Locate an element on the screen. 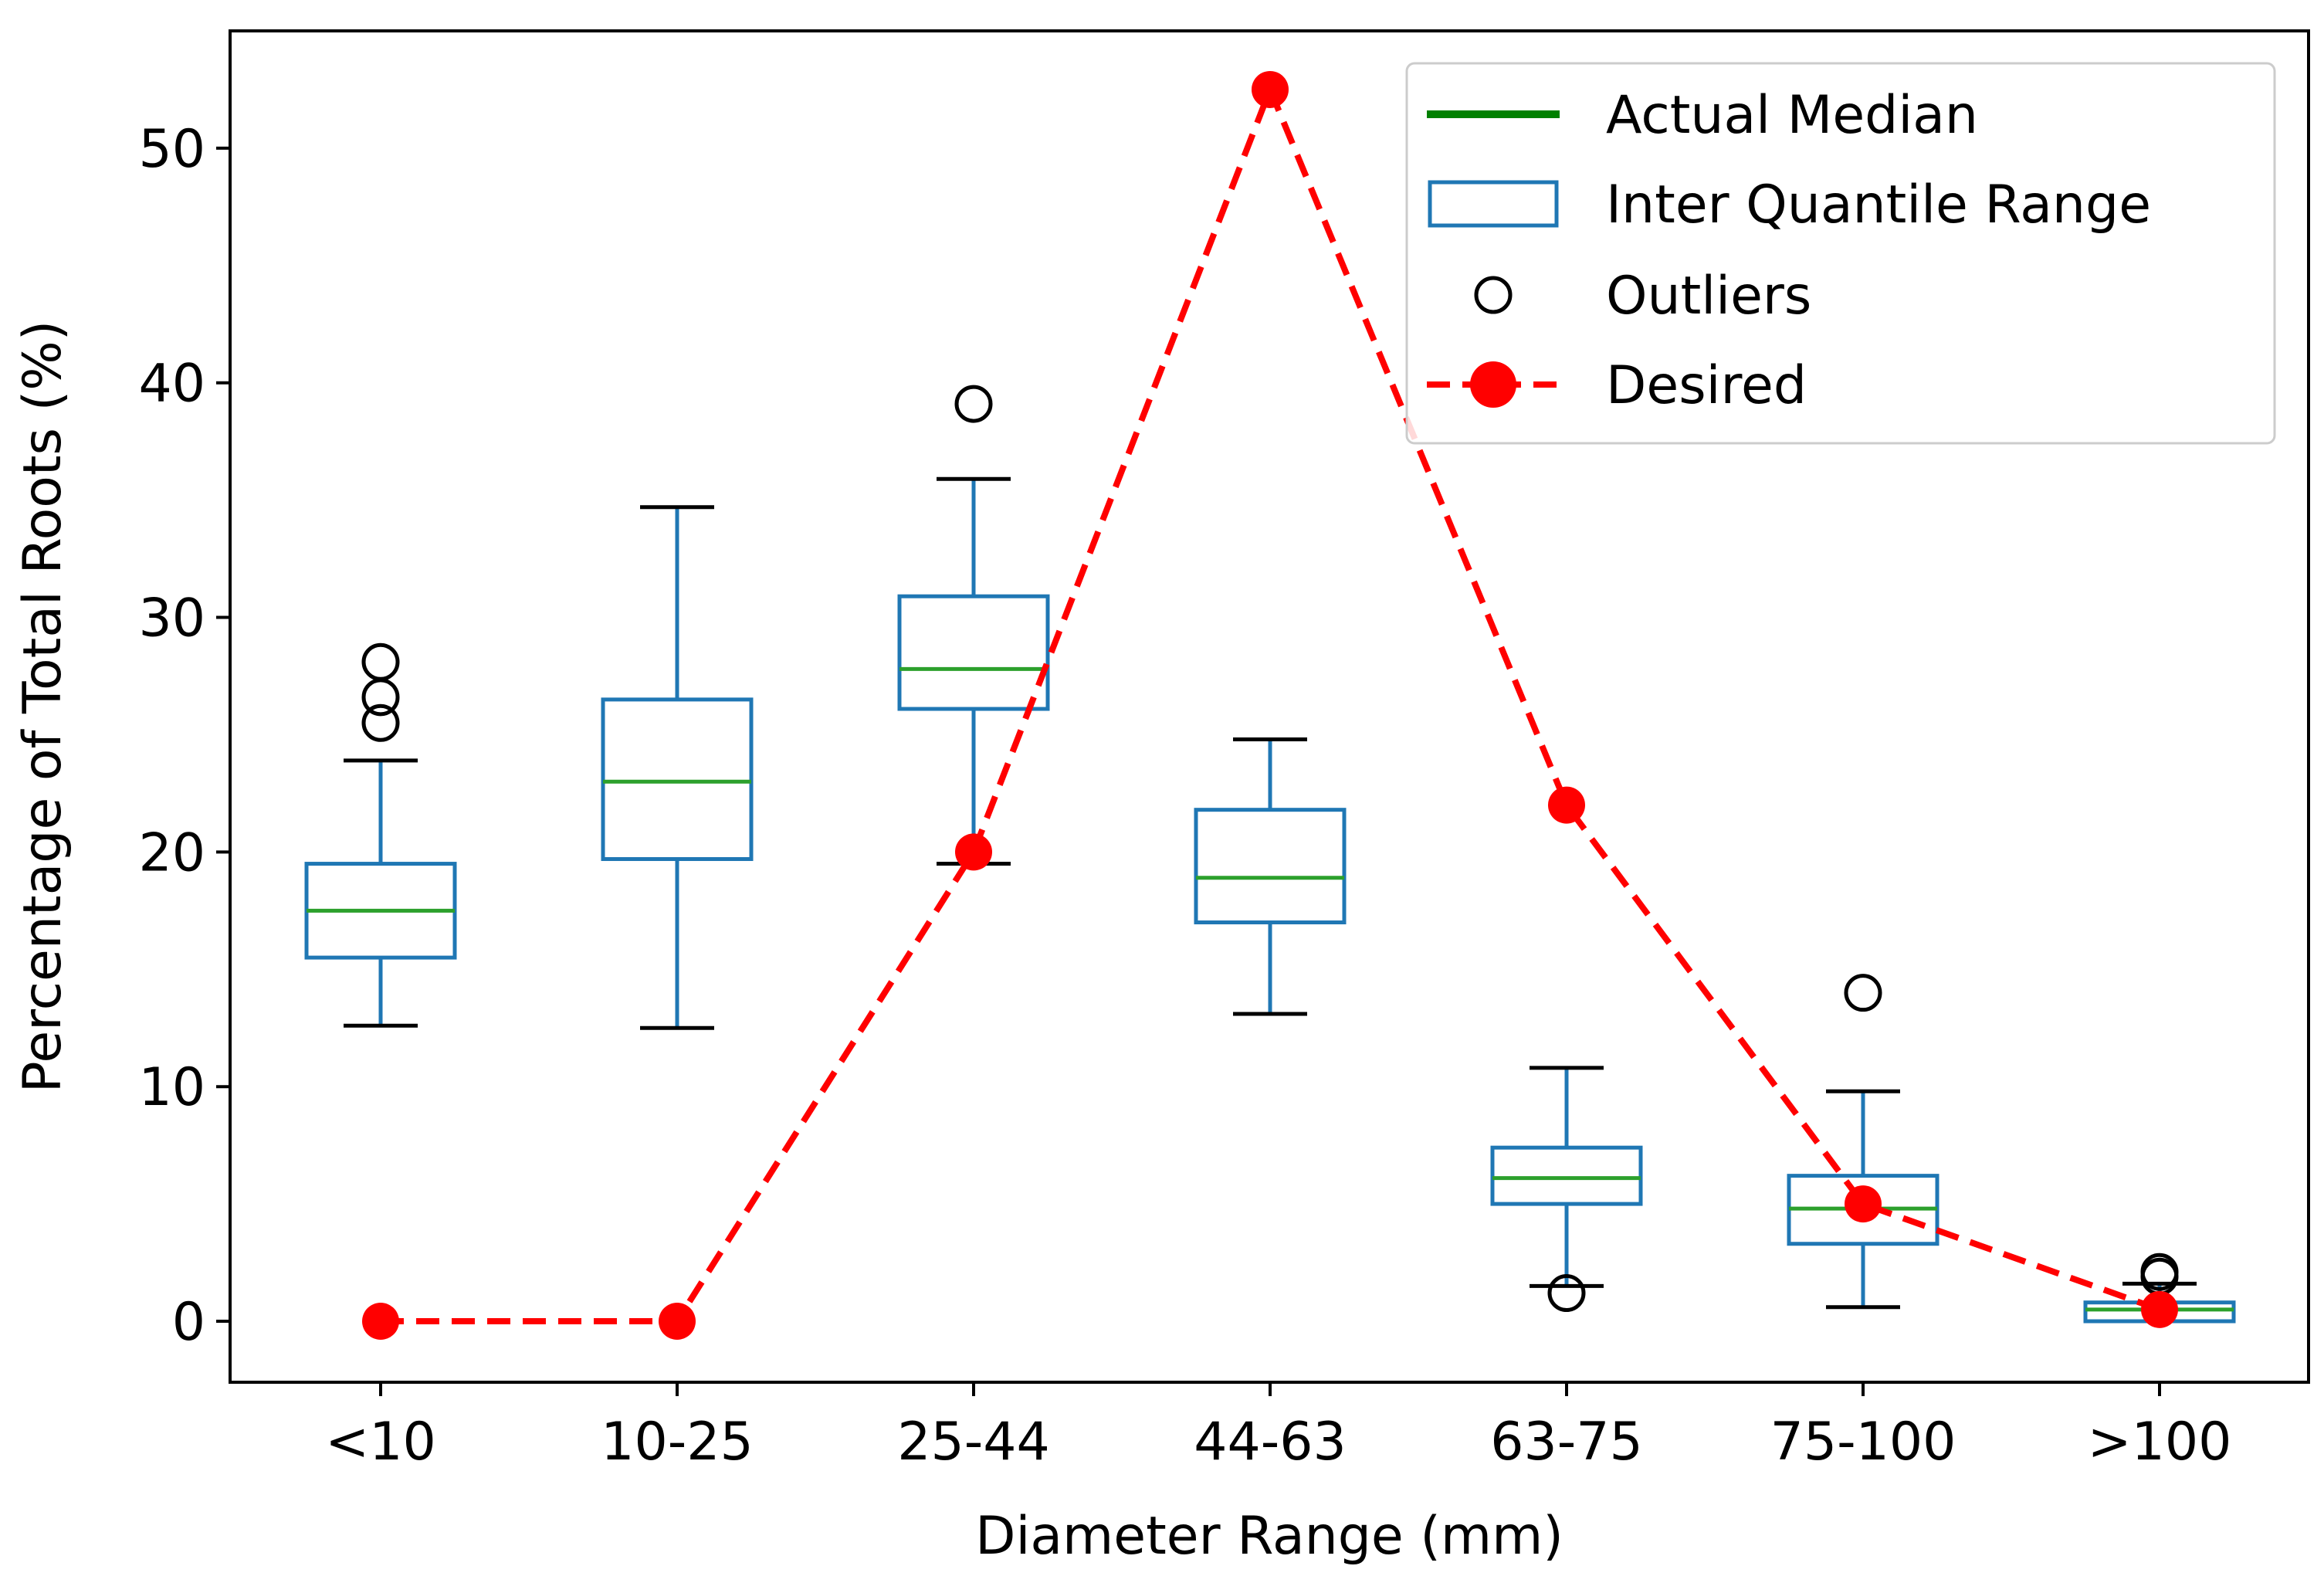 This screenshot has width=2324, height=1583. x-axis: <10 10-25 25-44 44-63 63-75 75-100 >100 is located at coordinates (1278, 1427).